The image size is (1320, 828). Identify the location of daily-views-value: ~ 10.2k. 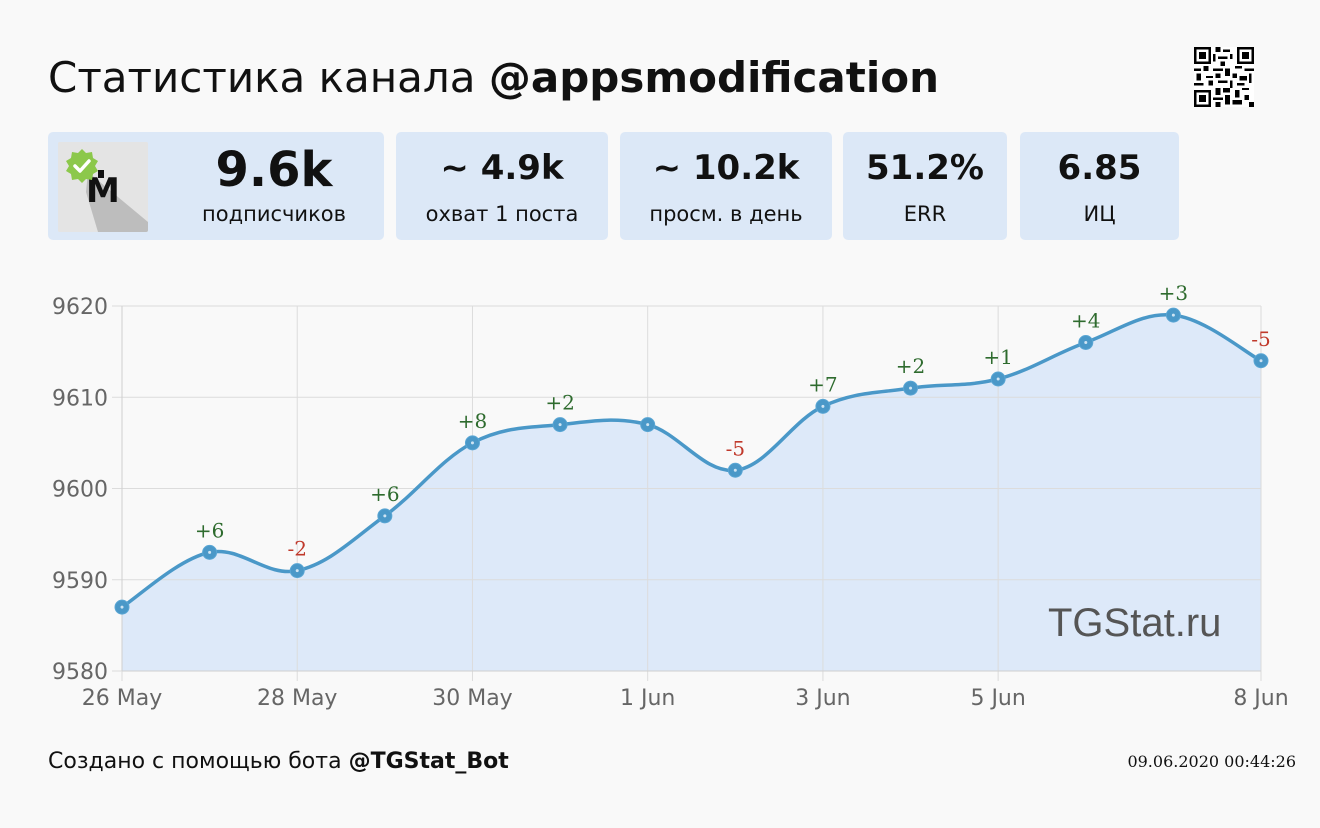
(726, 168).